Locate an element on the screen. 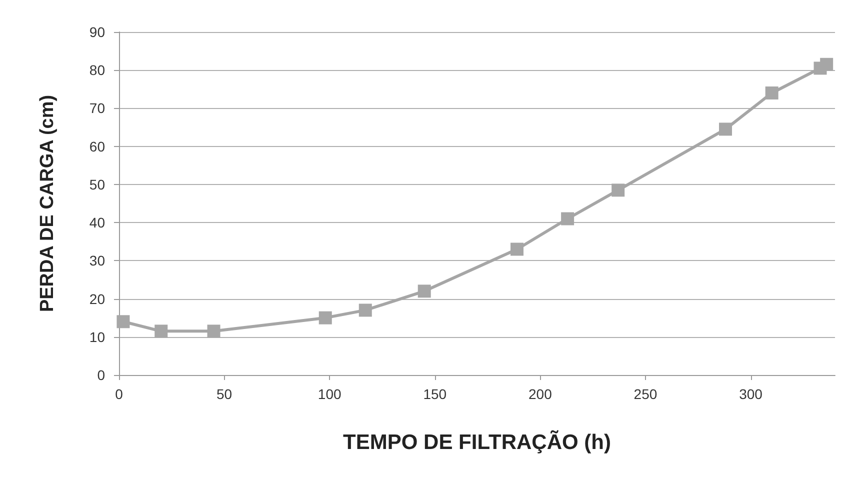  y-tick-label: 0 is located at coordinates (101, 375).